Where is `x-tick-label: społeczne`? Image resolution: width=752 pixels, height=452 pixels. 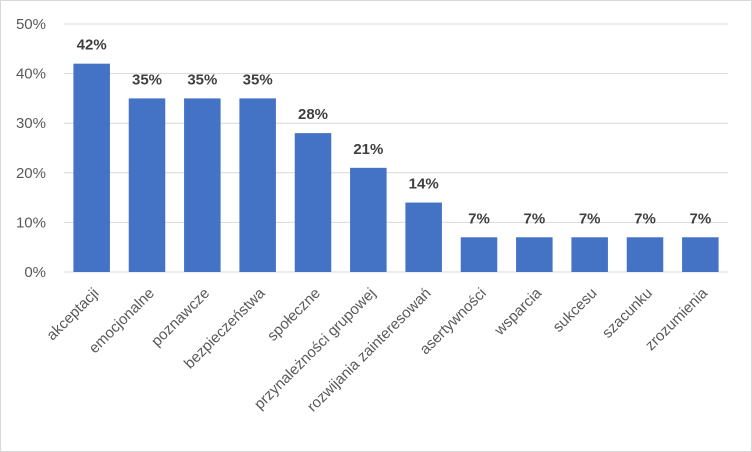
x-tick-label: społeczne is located at coordinates (294, 315).